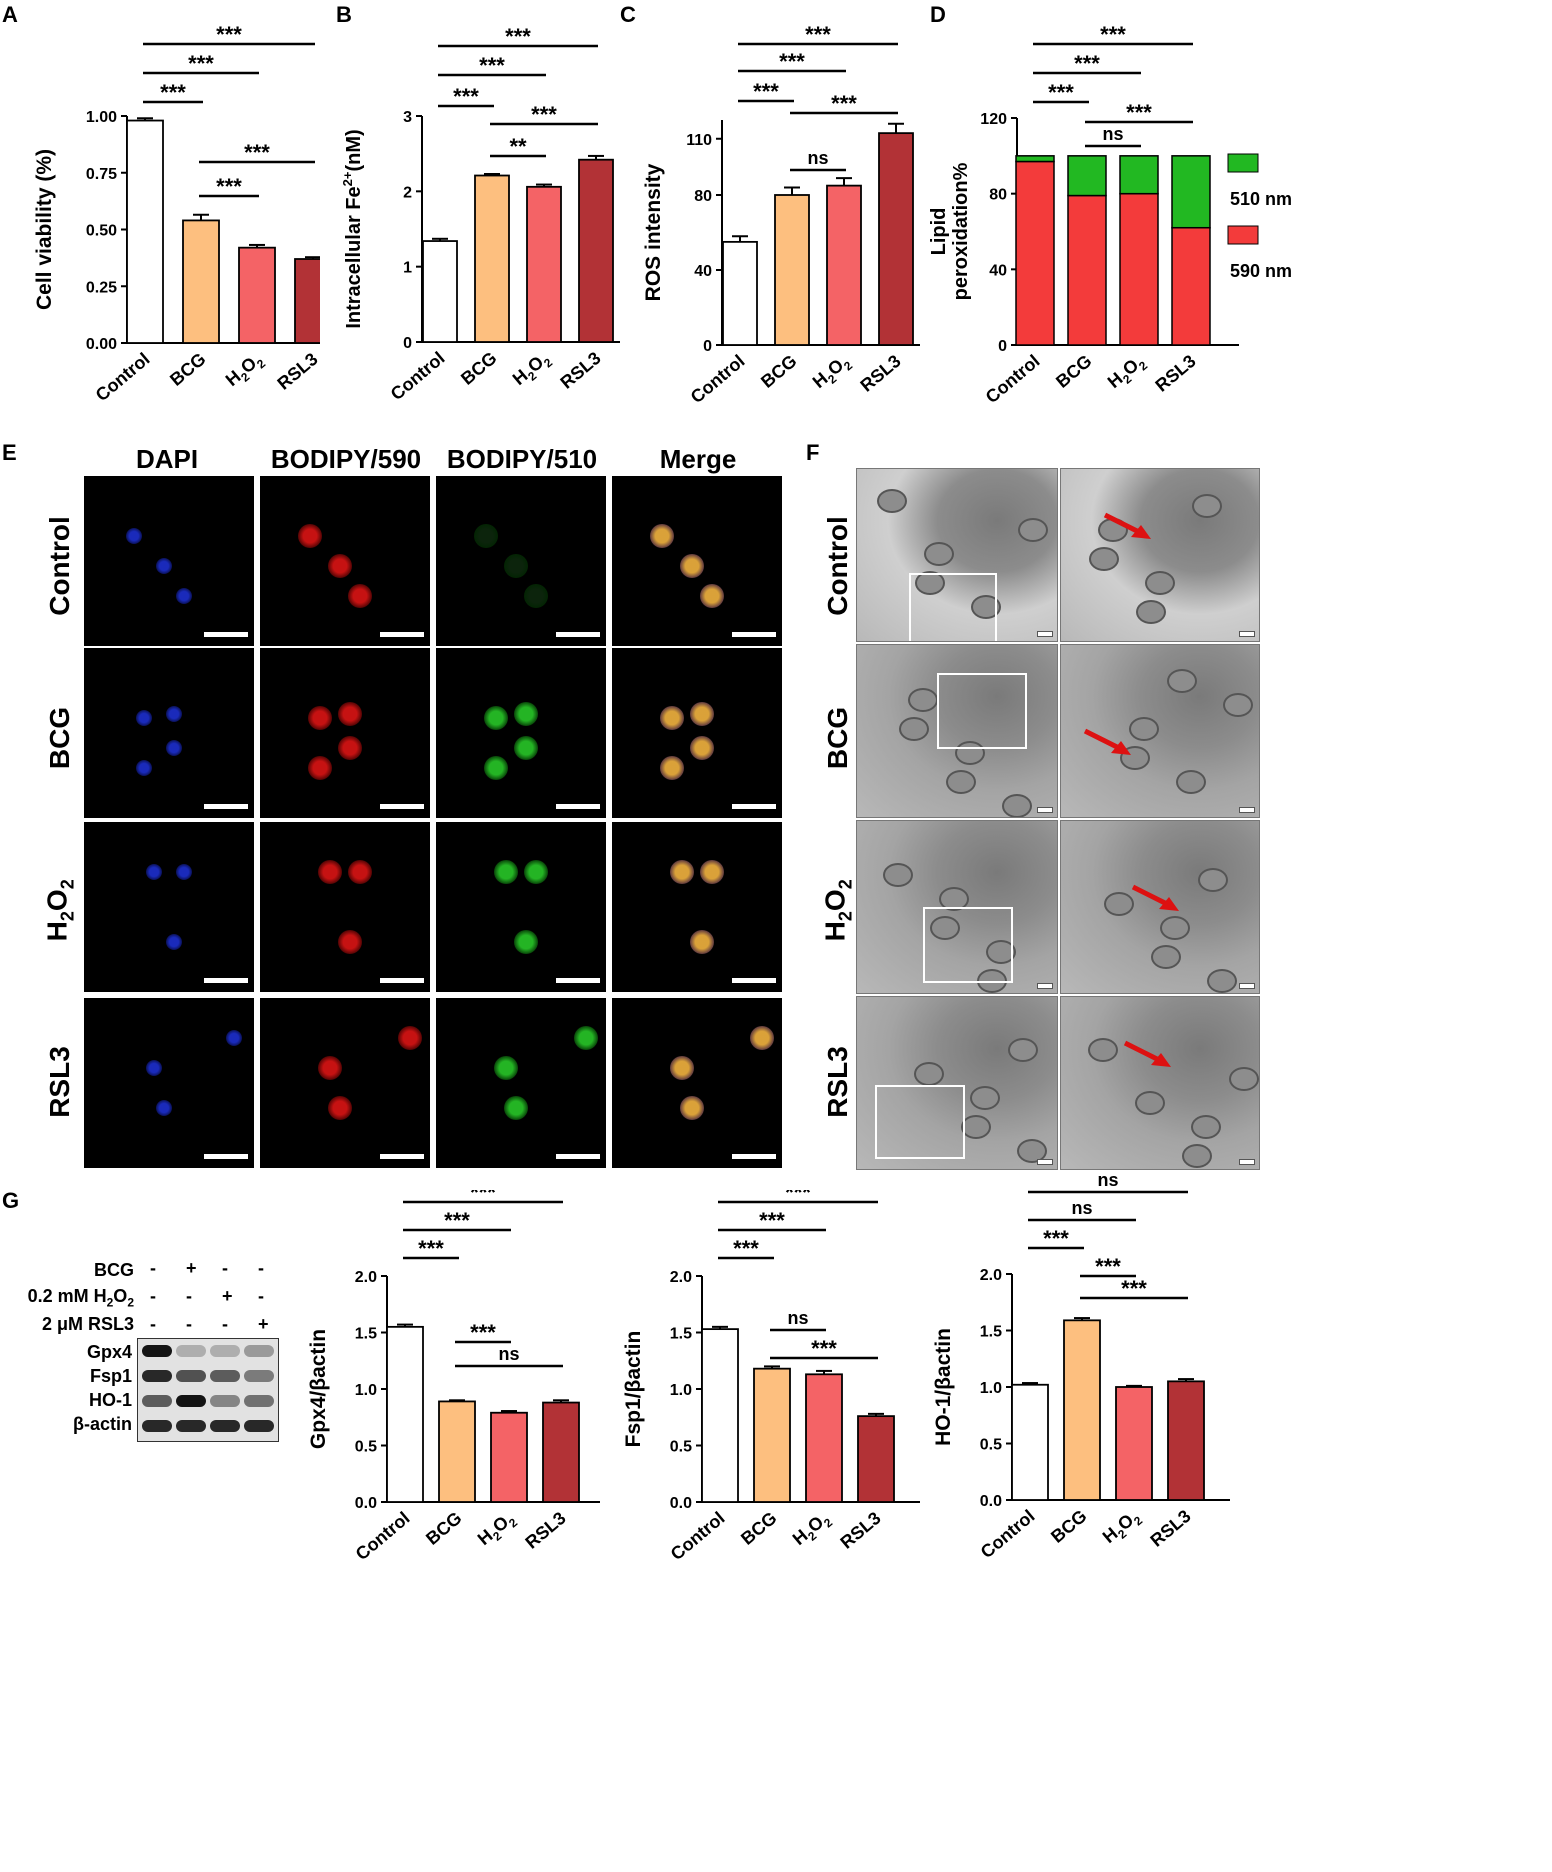  Describe the element at coordinates (681, 1447) in the screenshot. I see `y-tick-label: 0.5` at that location.